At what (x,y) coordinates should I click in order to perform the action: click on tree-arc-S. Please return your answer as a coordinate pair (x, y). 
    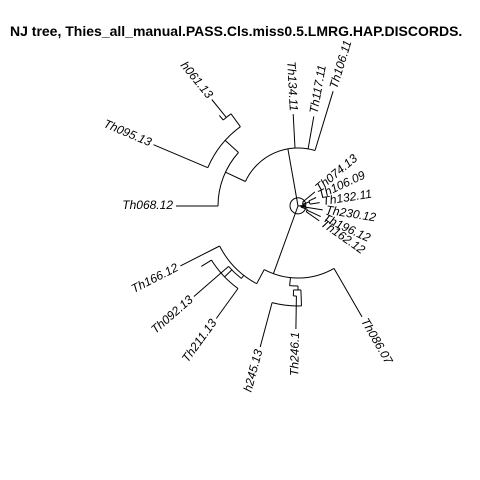
    Looking at the image, I should click on (225, 274).